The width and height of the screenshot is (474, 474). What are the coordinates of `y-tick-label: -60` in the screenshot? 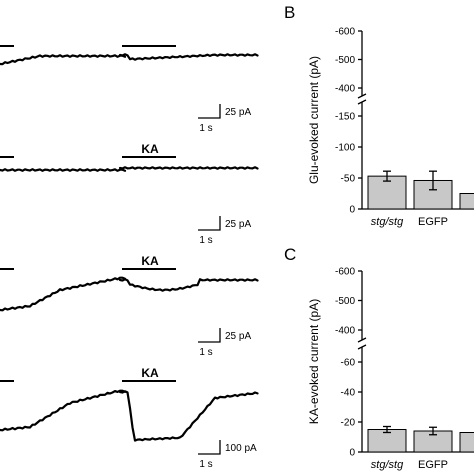 It's located at (348, 363).